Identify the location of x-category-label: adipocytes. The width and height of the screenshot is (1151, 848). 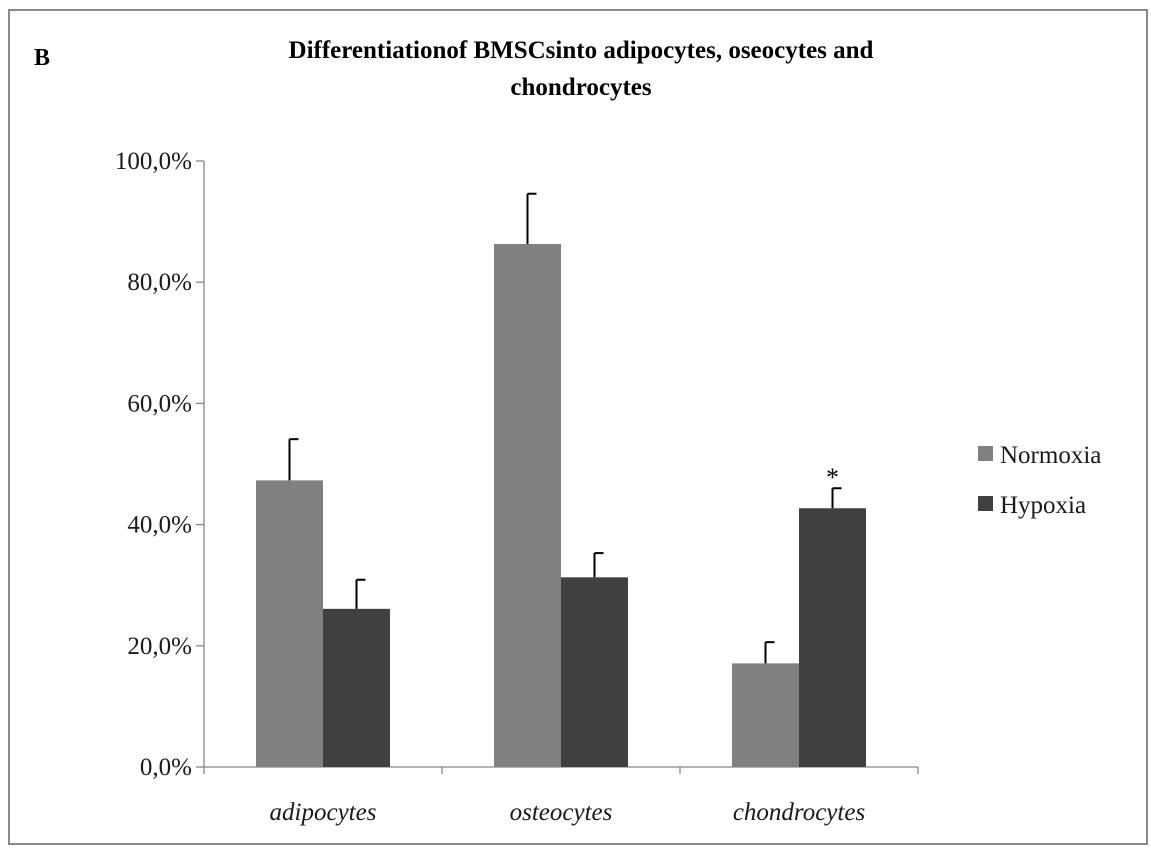
(323, 812).